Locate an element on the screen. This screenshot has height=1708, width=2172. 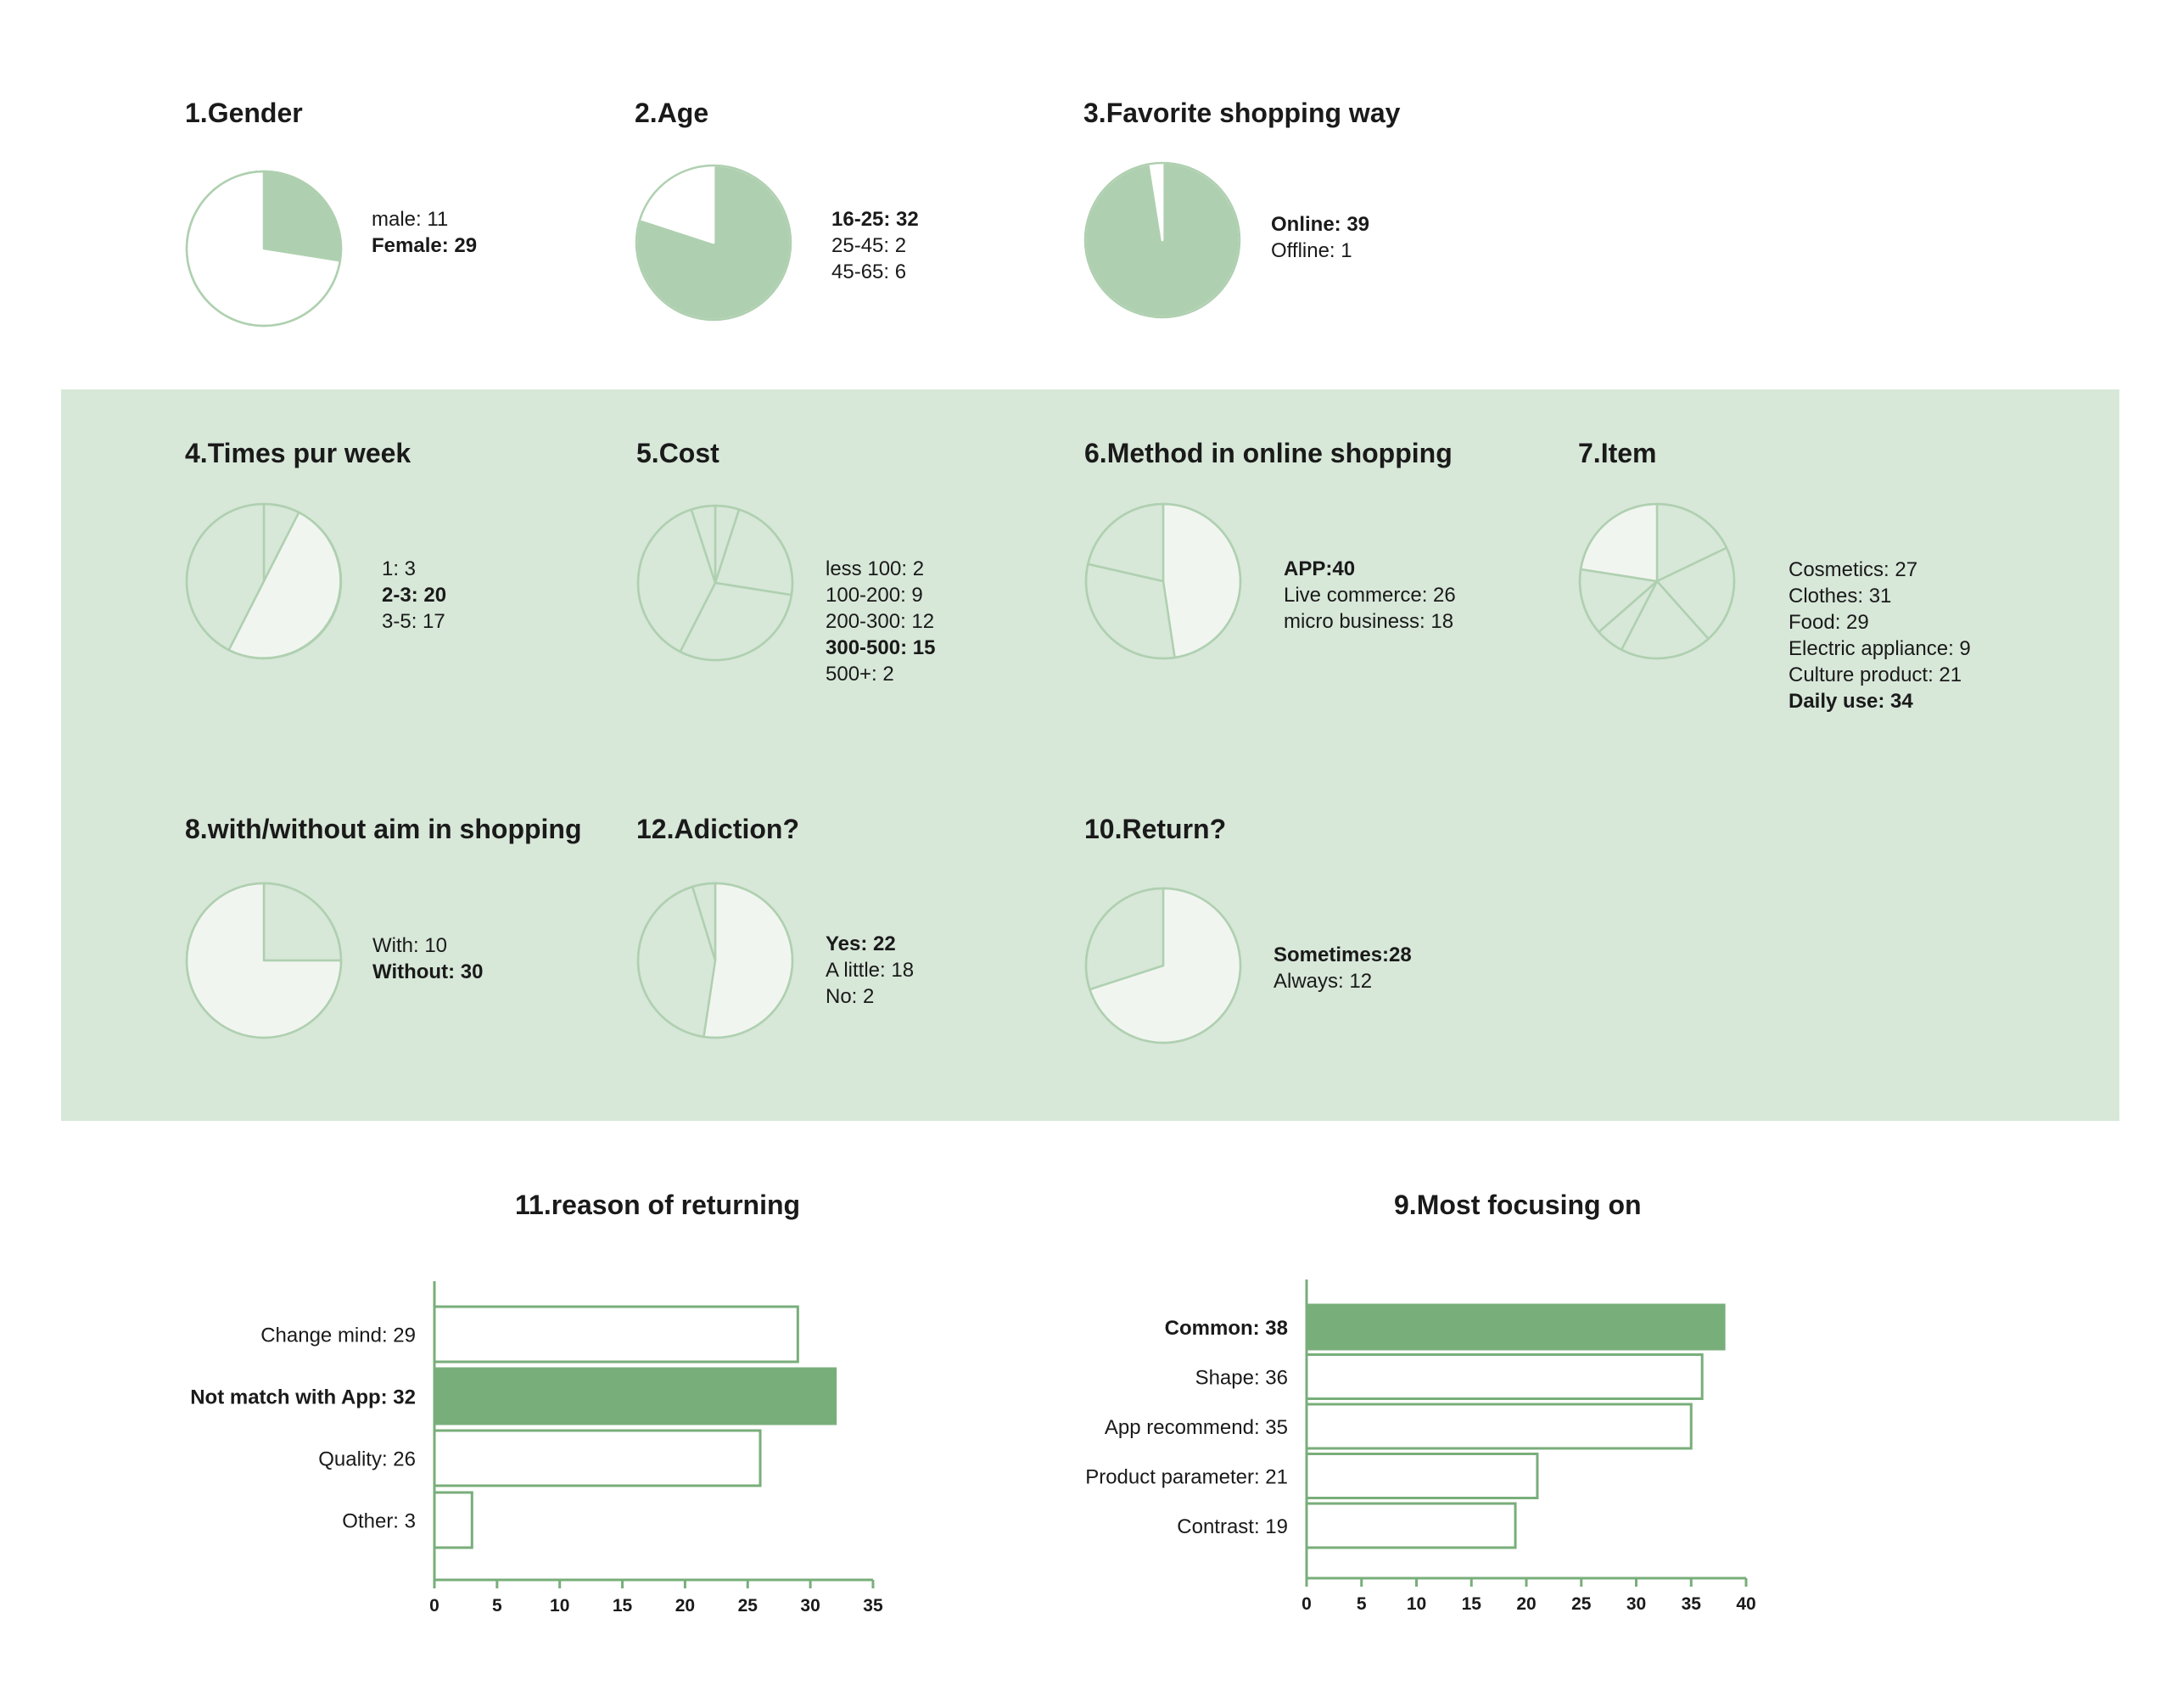
legend-entry: Always: 12 is located at coordinates (1323, 981).